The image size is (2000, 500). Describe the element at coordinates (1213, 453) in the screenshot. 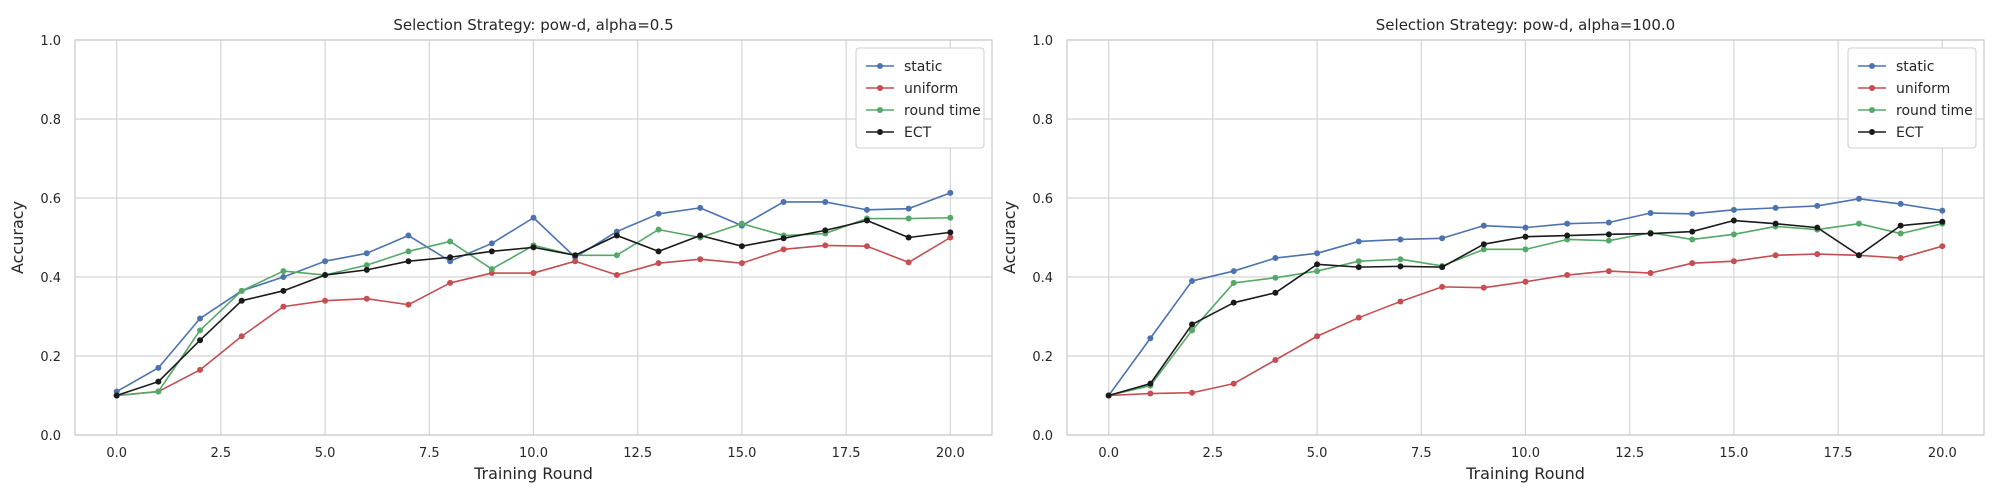

I see `x-tick-label: 2.5` at that location.